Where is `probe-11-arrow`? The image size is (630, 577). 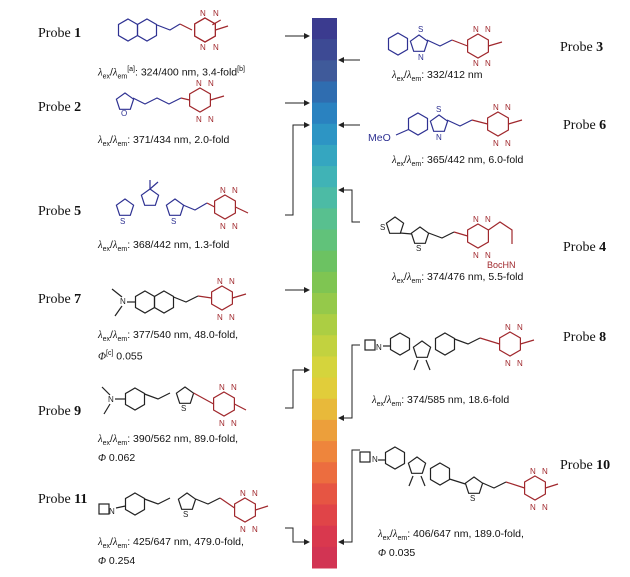
probe-11-arrow is located at coordinates (295, 535).